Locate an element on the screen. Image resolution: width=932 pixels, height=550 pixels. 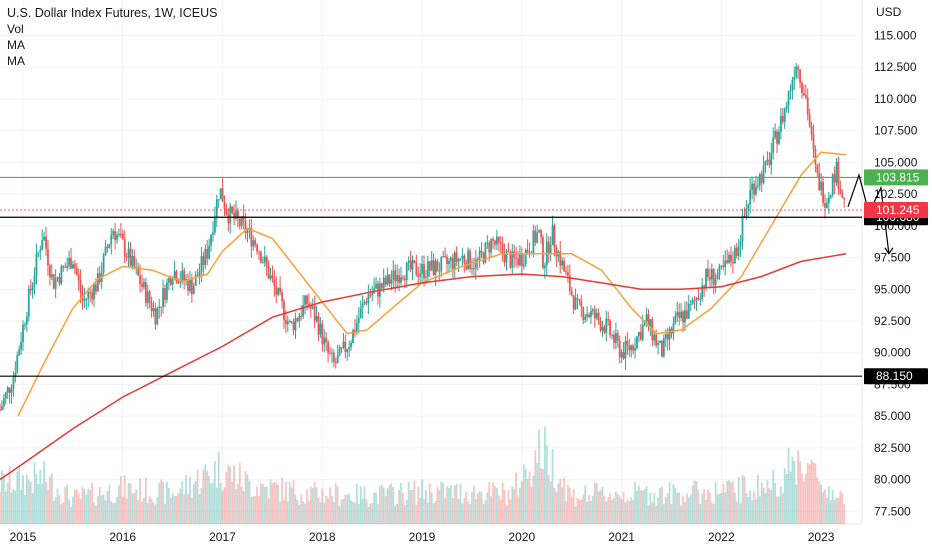
last-price-tag-label: 101.245 is located at coordinates (898, 210).